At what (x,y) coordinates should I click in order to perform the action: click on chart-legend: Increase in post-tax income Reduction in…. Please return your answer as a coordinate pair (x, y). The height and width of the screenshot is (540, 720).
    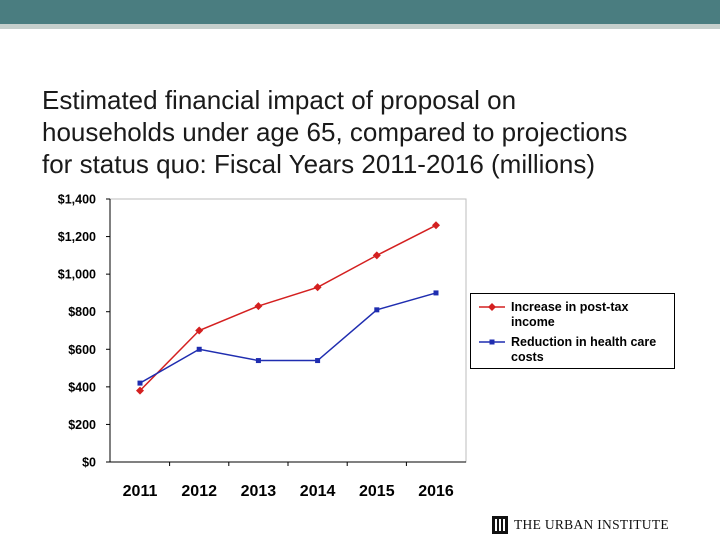
    Looking at the image, I should click on (572, 331).